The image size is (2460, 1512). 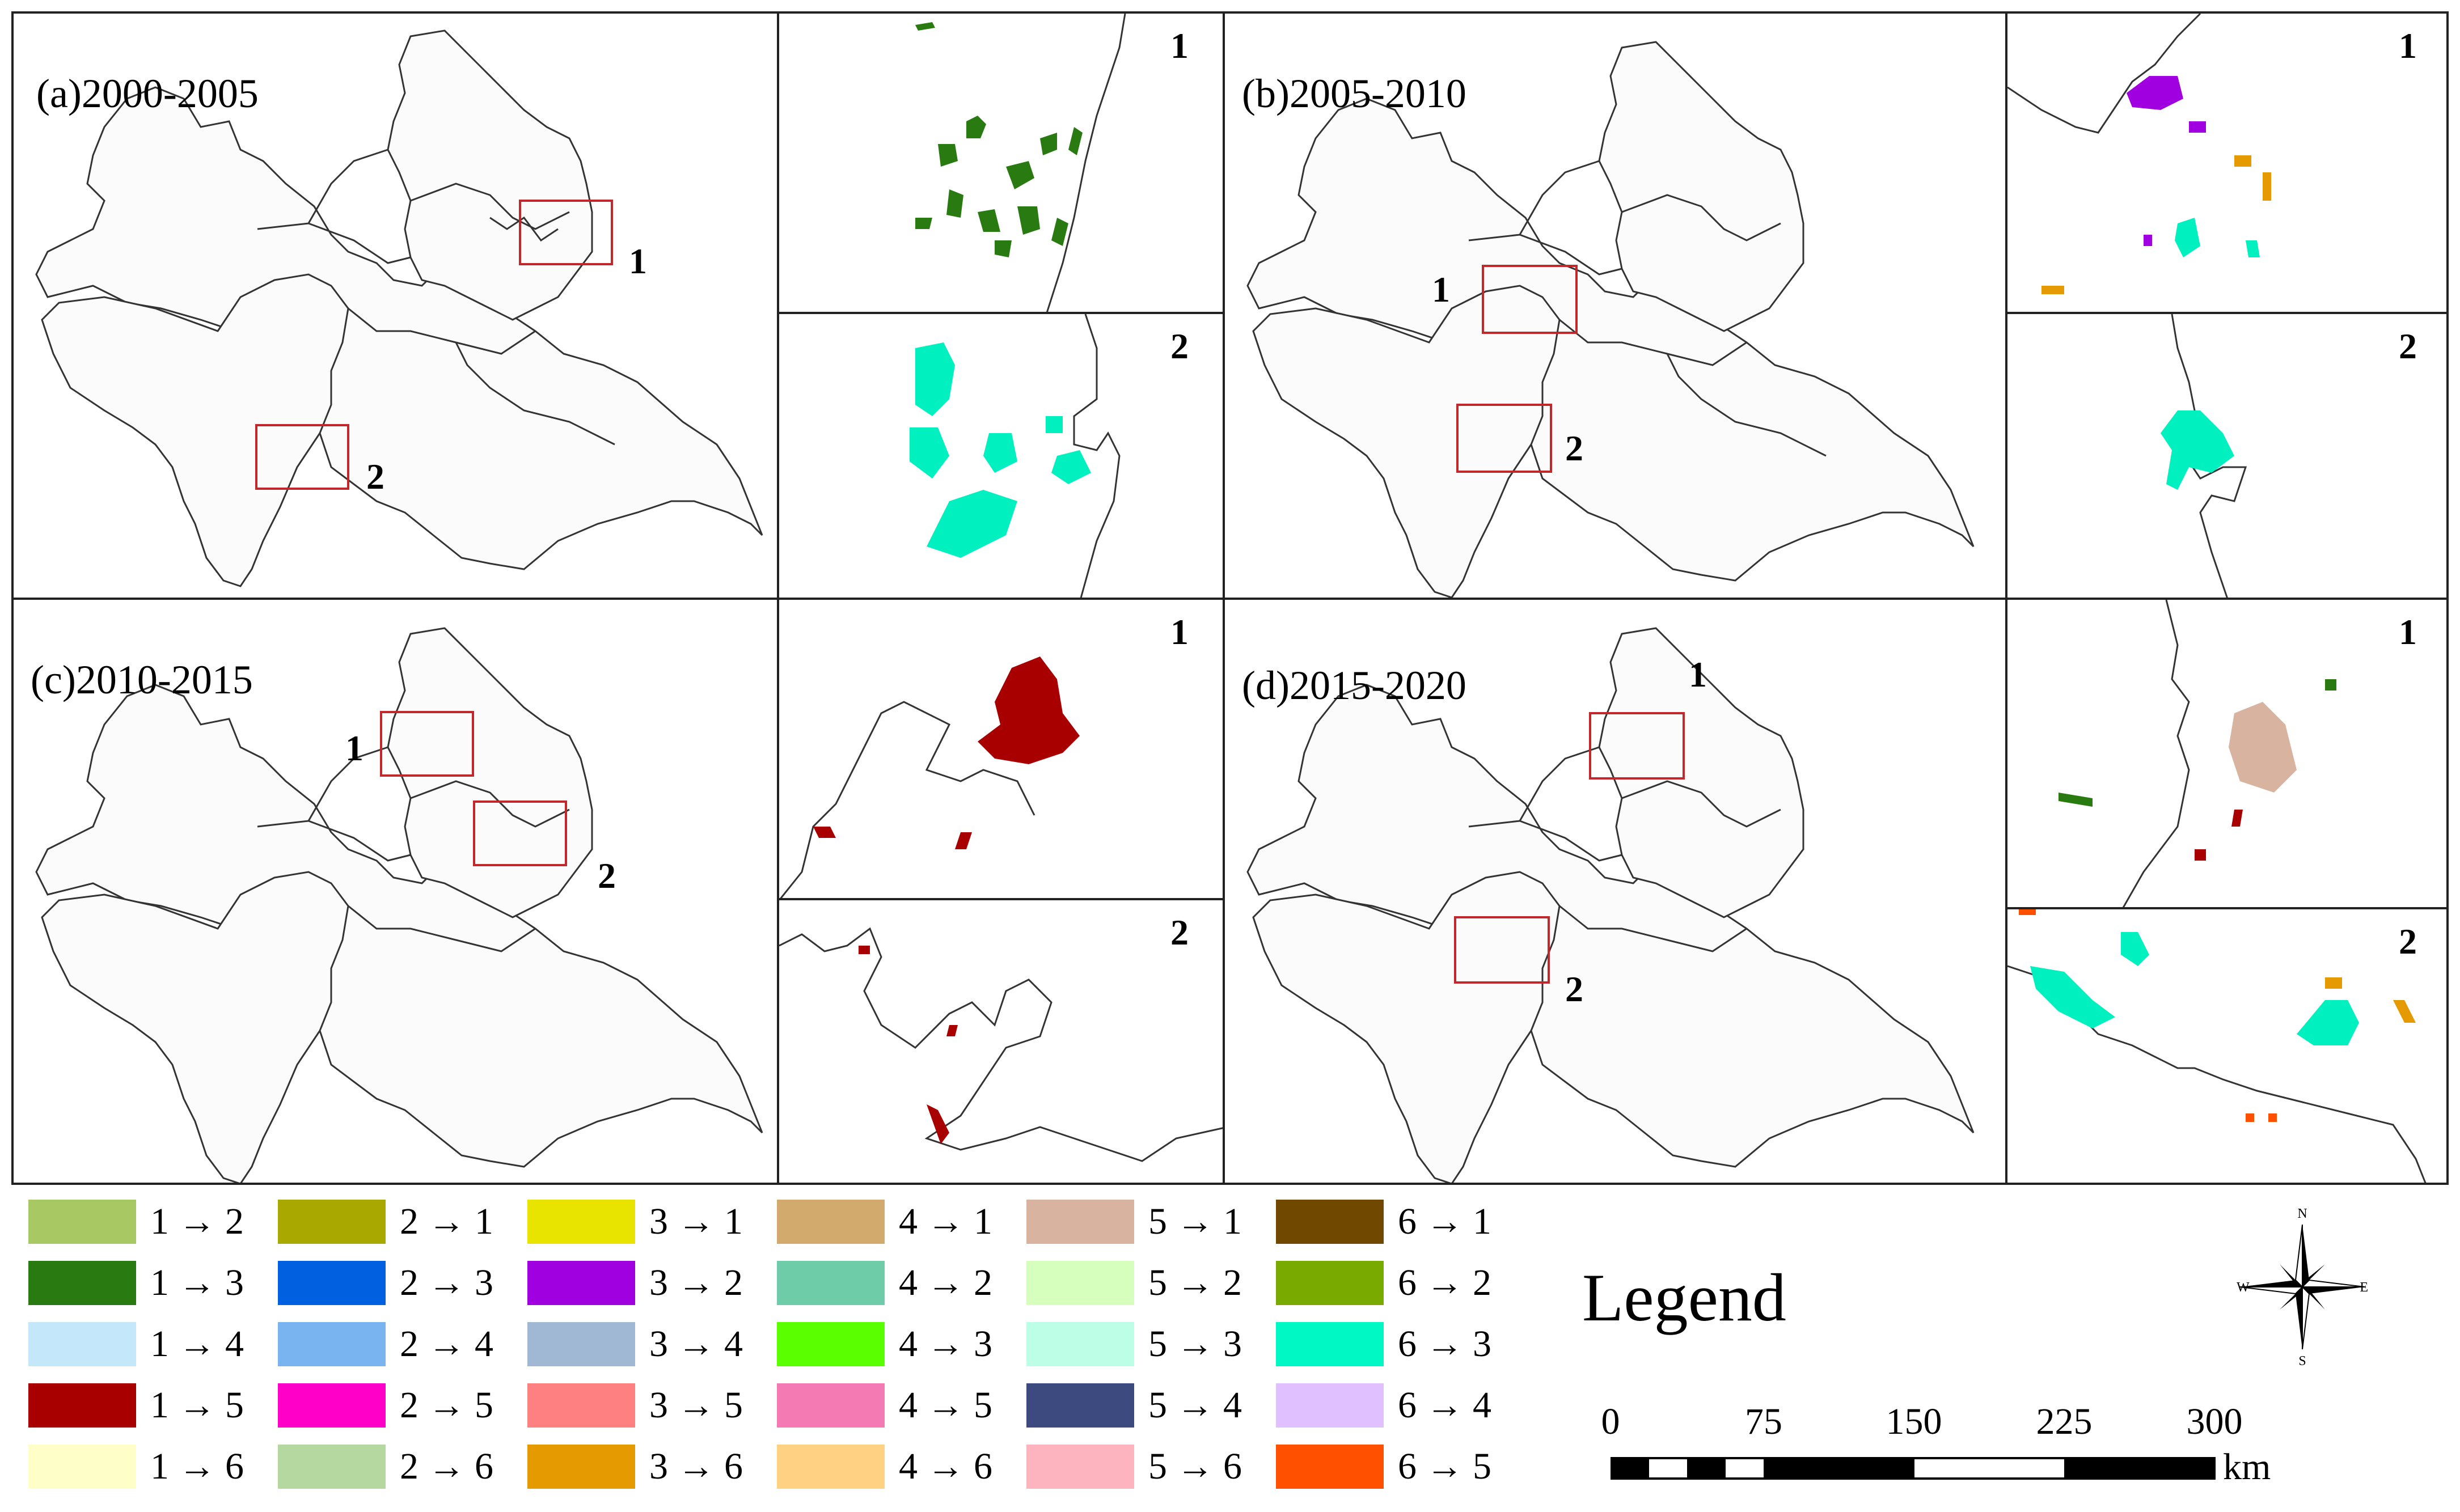 I want to click on legend-item: 1 → 2, so click(x=153, y=1221).